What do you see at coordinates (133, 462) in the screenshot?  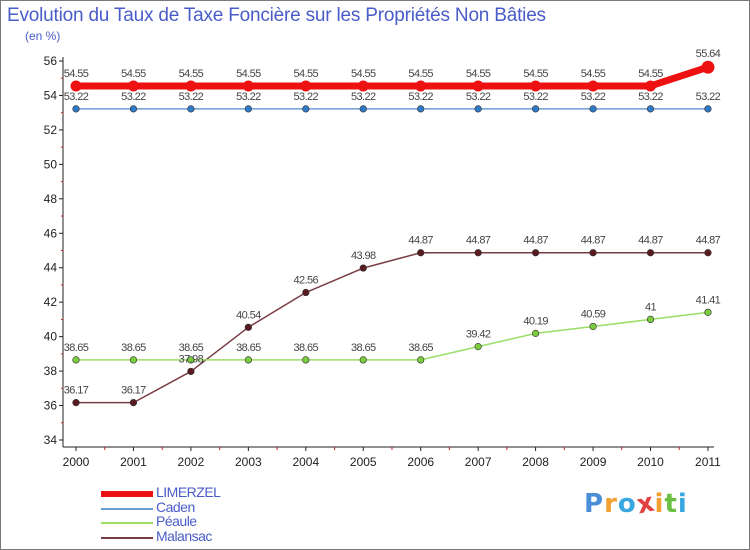 I see `x-tick-label: 2001` at bounding box center [133, 462].